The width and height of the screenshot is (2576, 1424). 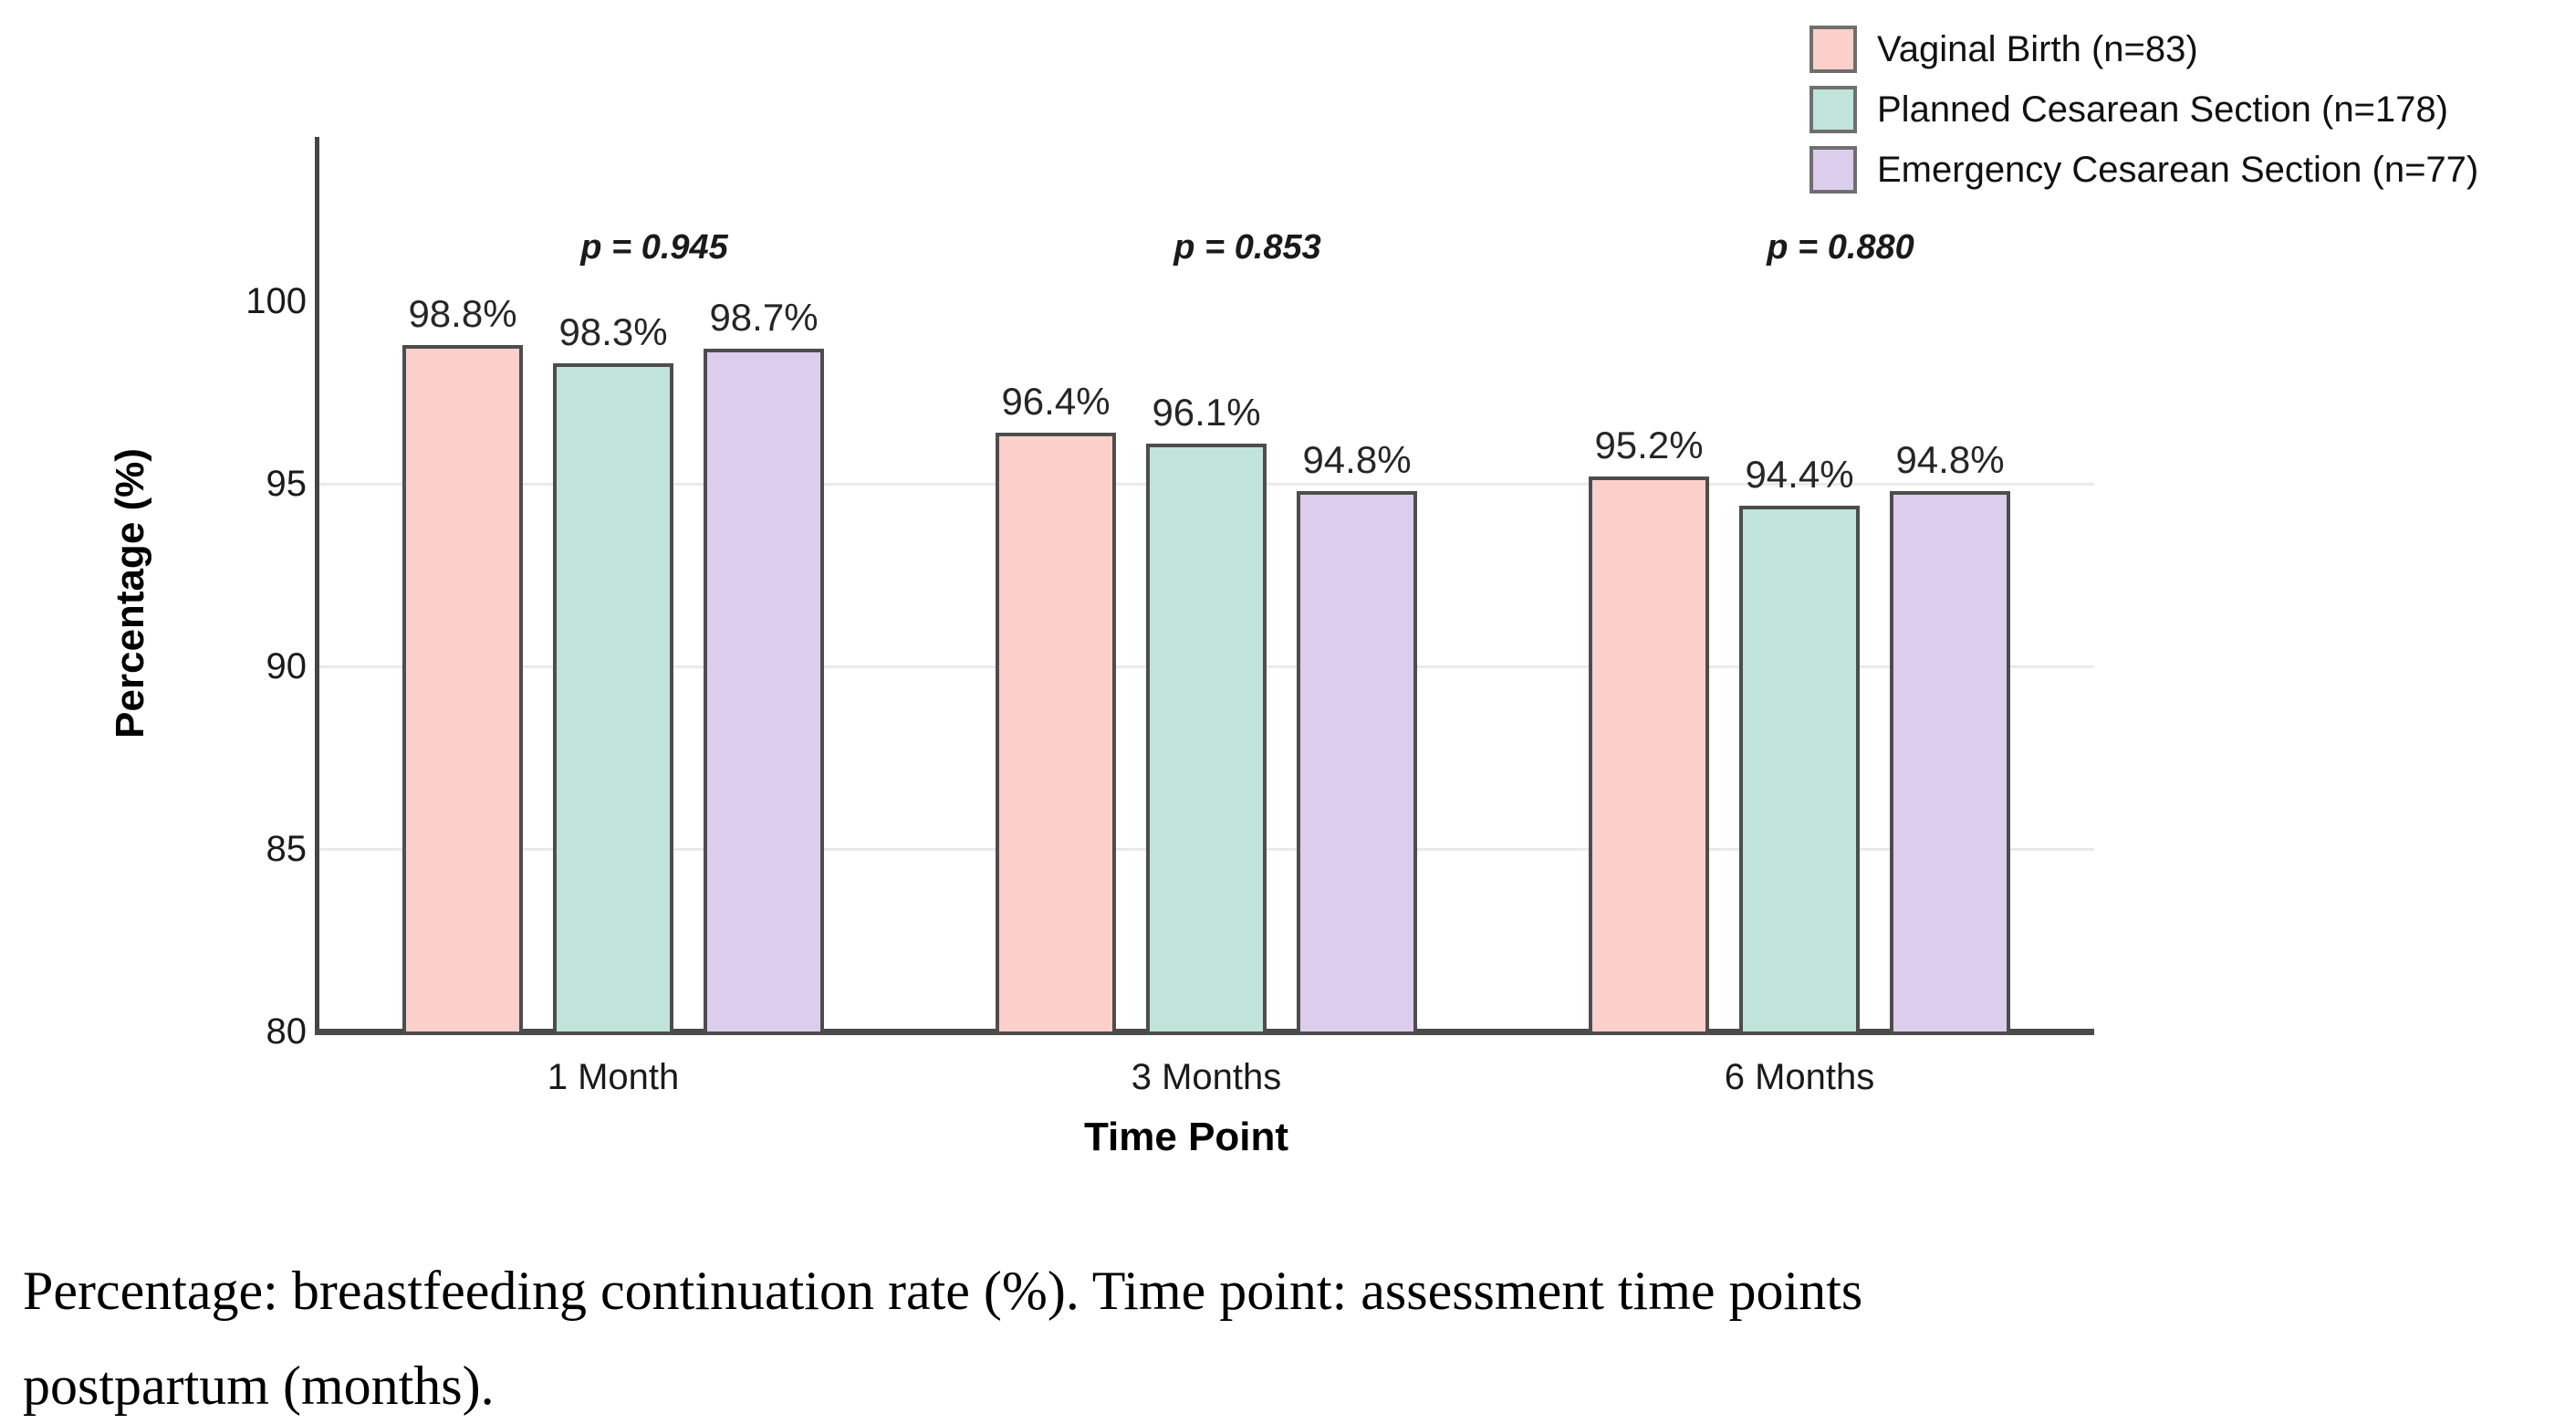 I want to click on legend-label: Emergency Cesarean Section (n=77), so click(x=2178, y=170).